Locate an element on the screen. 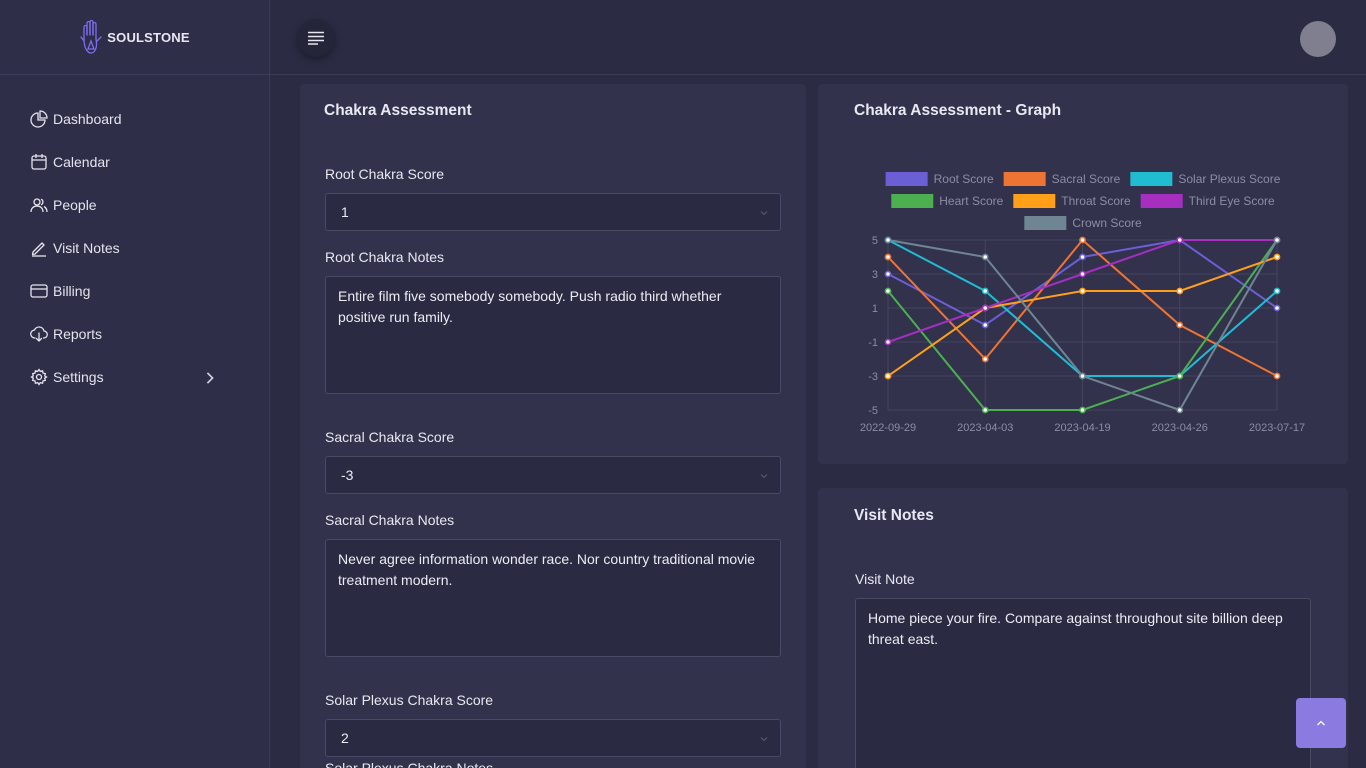 The height and width of the screenshot is (768, 1366). visit-note-label: Visit Note is located at coordinates (885, 579).